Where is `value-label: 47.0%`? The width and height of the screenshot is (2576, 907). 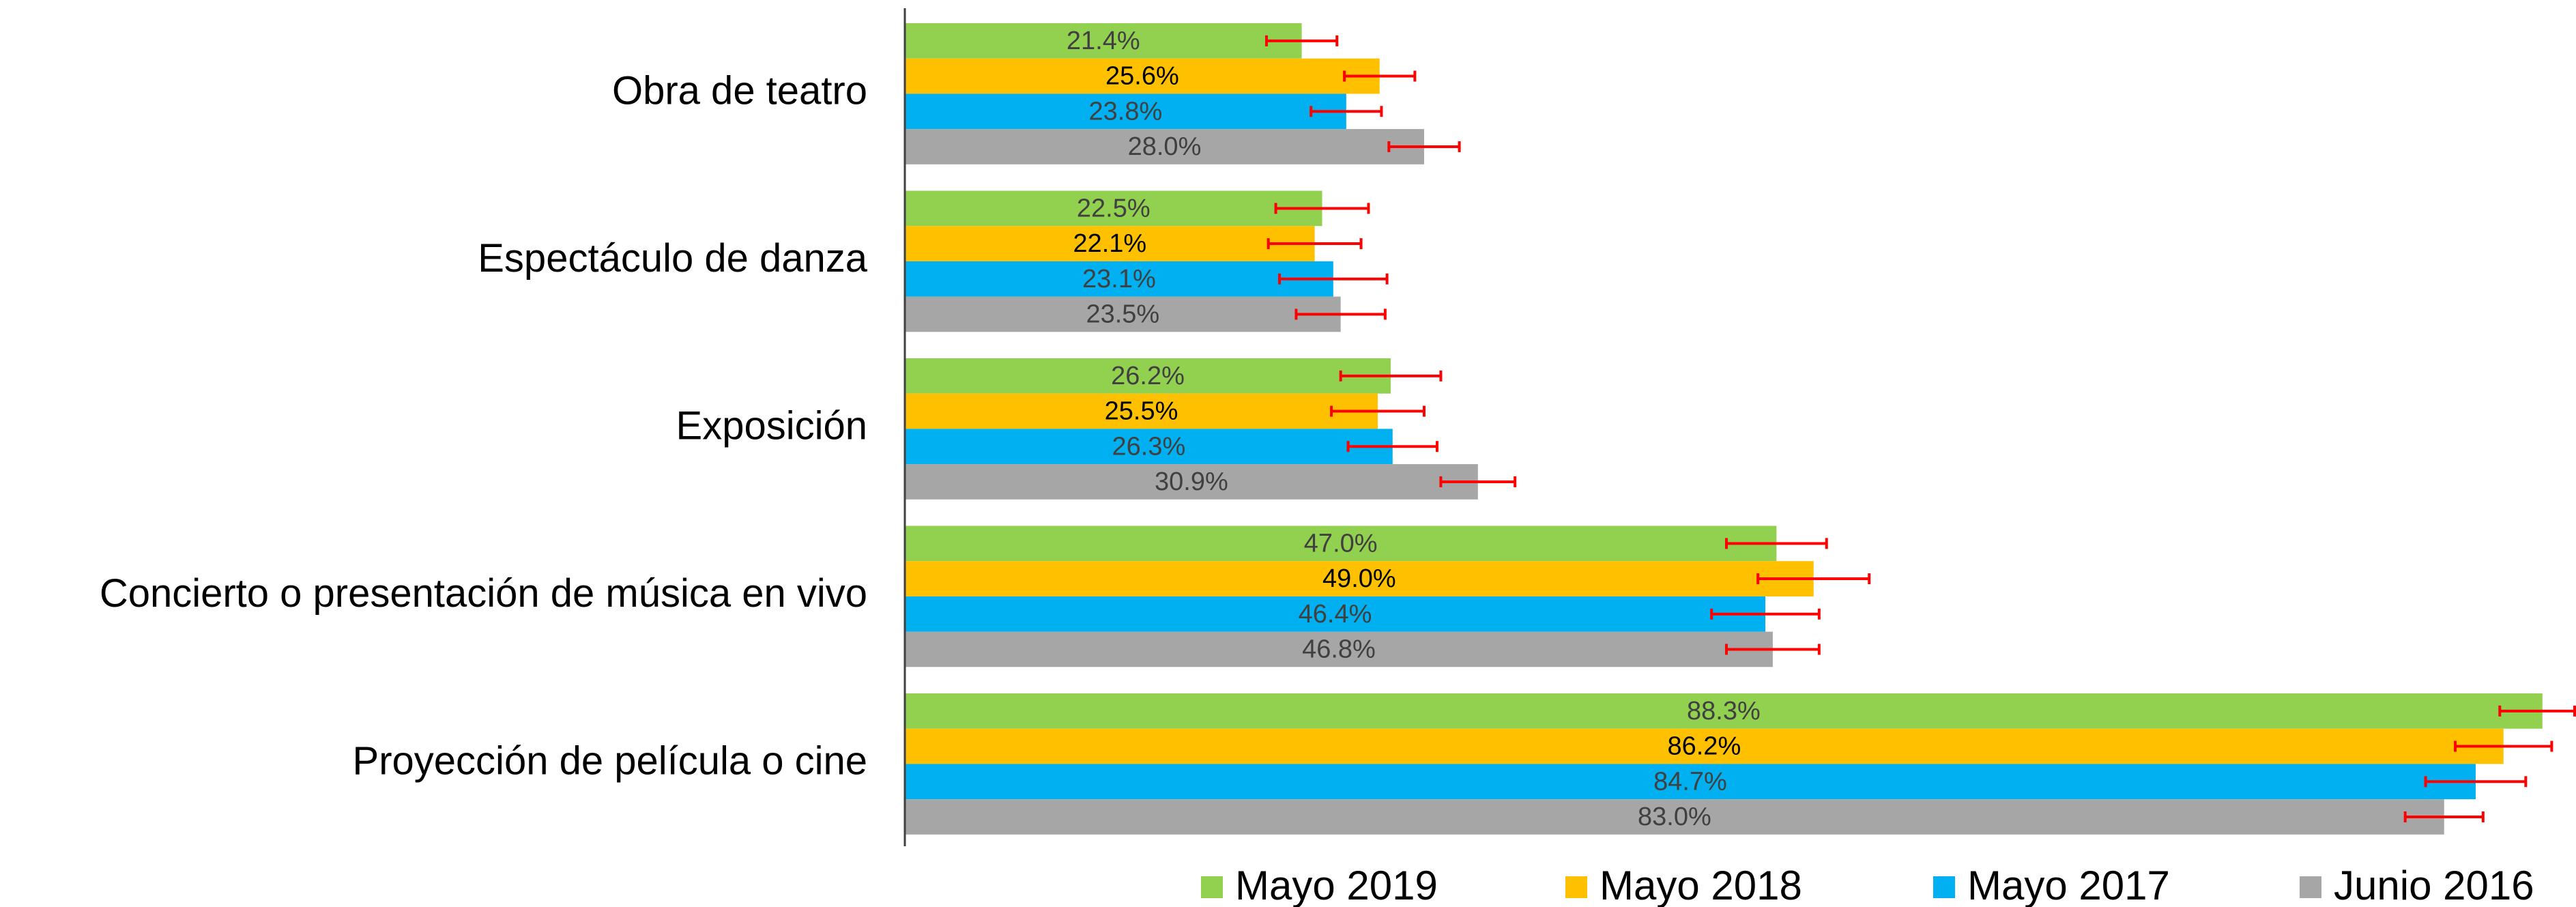
value-label: 47.0% is located at coordinates (1341, 543).